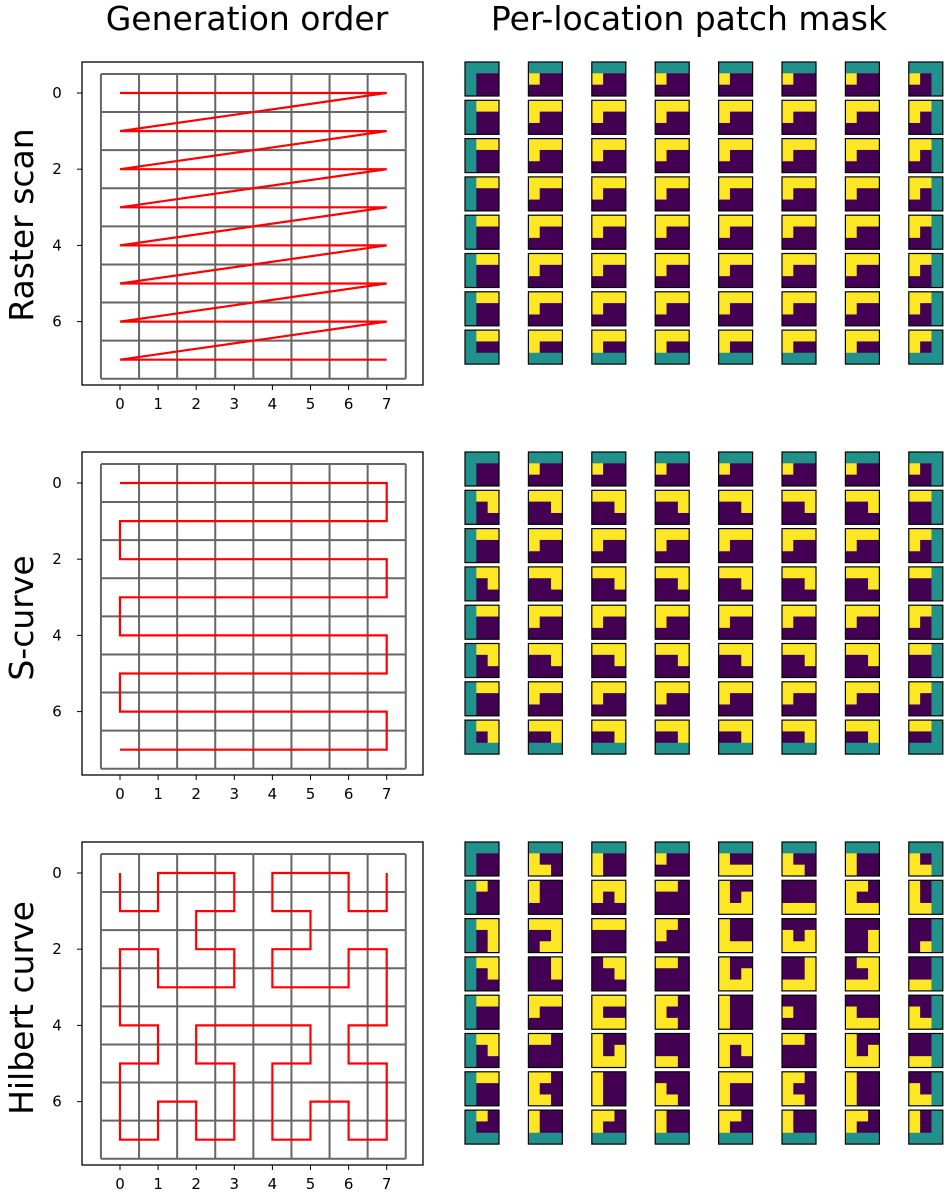 Image resolution: width=949 pixels, height=1200 pixels. Describe the element at coordinates (349, 404) in the screenshot. I see `x-tick-label: 6` at that location.